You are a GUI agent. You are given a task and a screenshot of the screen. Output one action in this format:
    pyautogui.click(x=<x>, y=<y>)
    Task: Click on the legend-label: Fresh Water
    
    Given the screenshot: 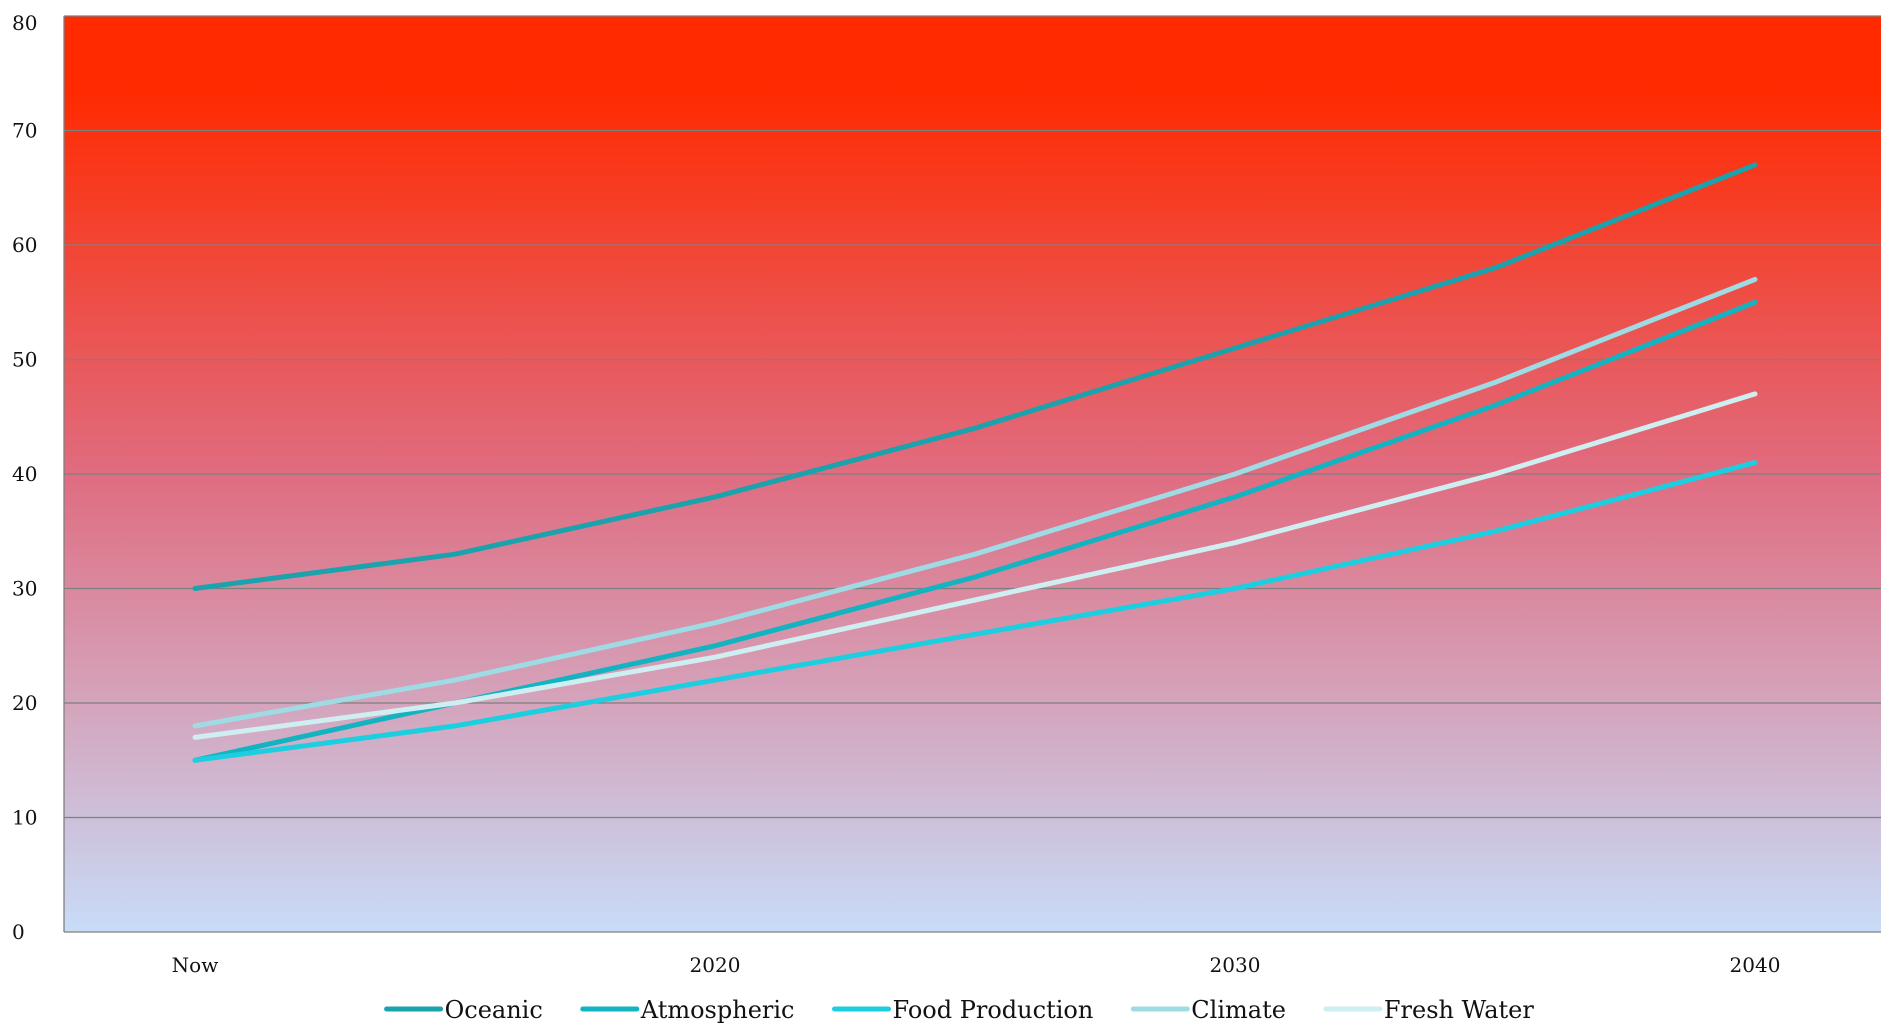 What is the action you would take?
    pyautogui.click(x=1459, y=1010)
    